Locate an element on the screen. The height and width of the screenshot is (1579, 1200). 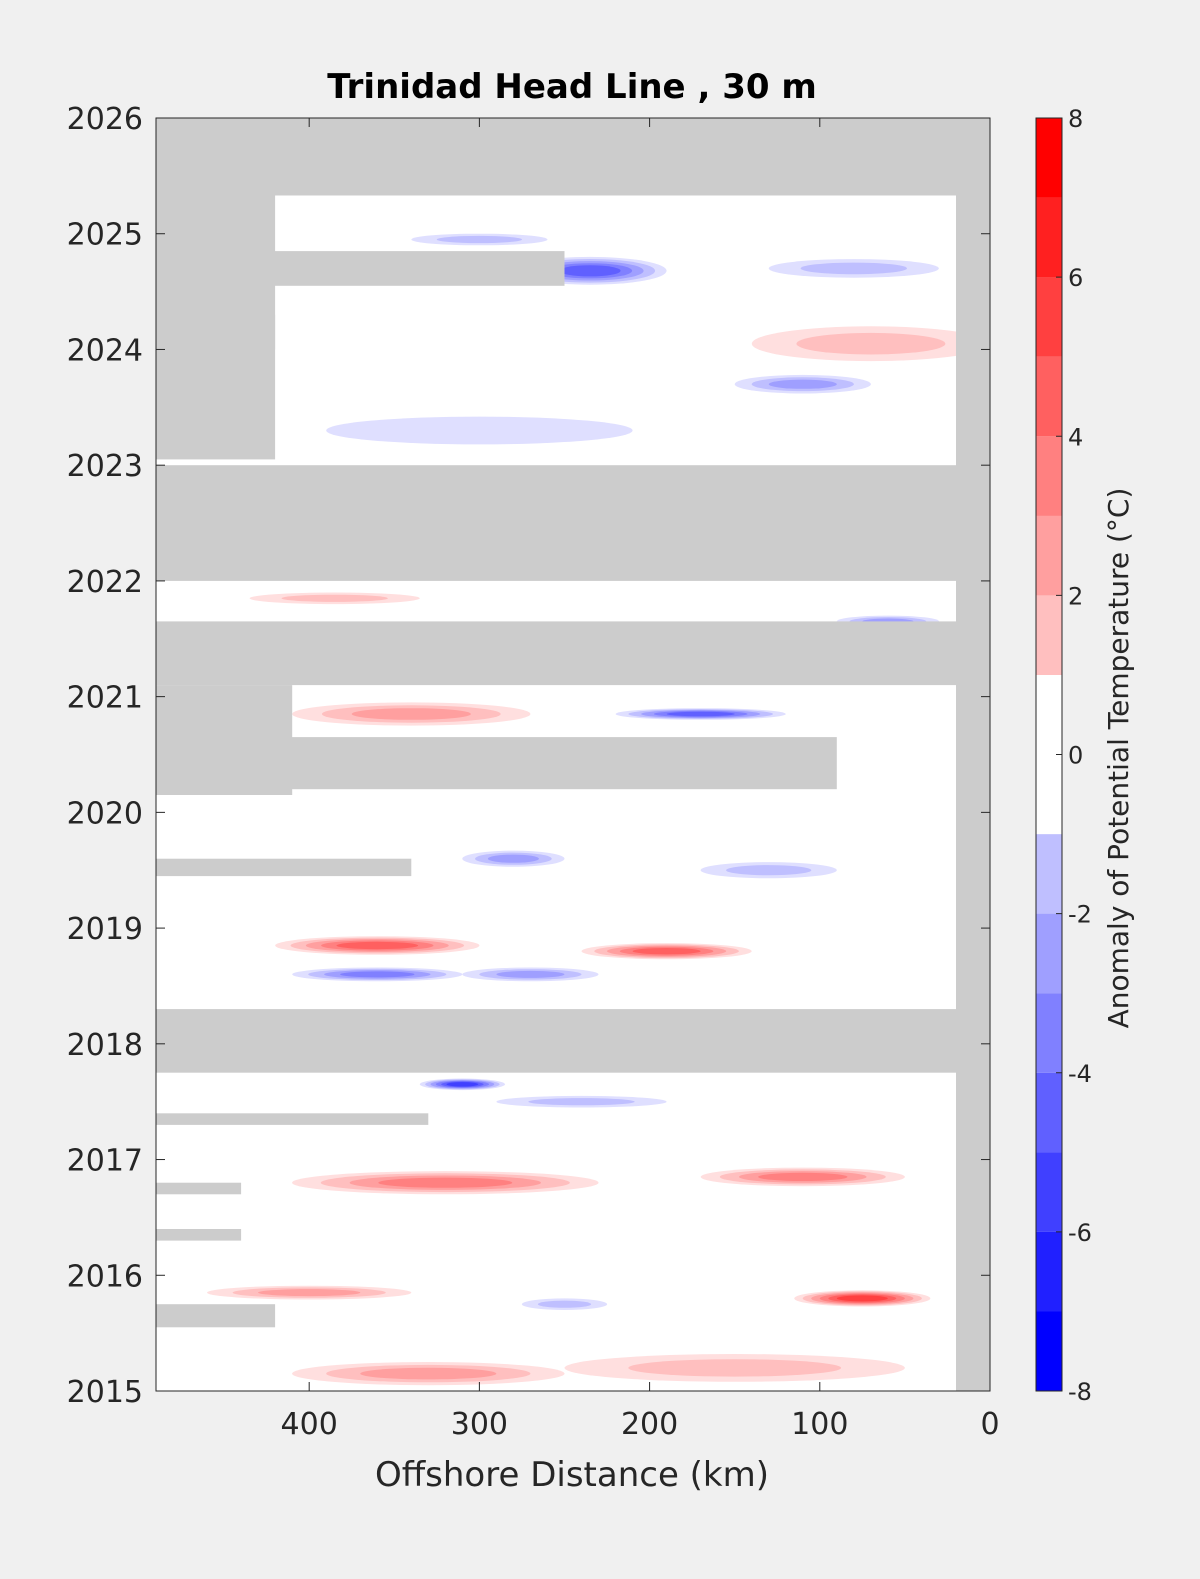
colorbar-tick-label: -2 is located at coordinates (1080, 915).